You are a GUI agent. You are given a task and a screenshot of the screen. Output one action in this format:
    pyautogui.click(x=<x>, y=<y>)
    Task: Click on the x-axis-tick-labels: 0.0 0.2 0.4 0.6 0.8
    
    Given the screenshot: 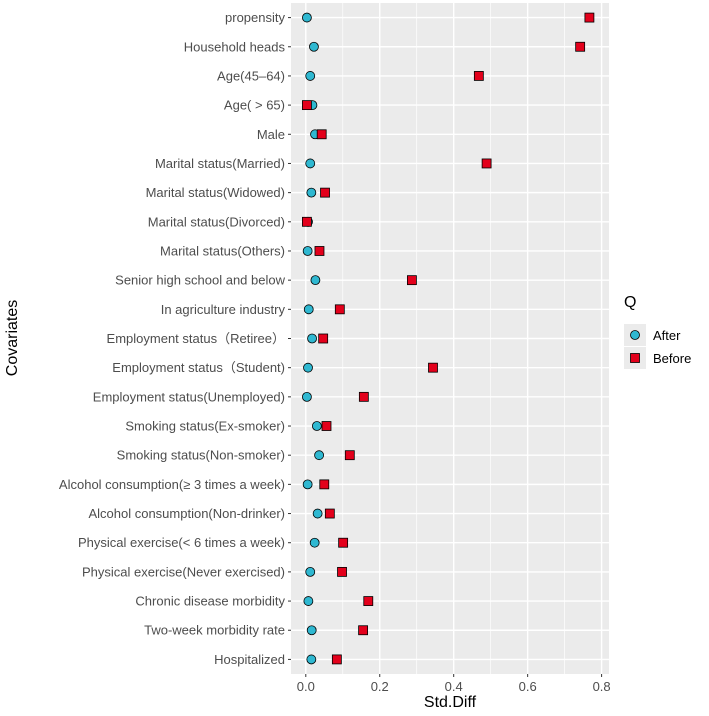 What is the action you would take?
    pyautogui.click(x=454, y=684)
    